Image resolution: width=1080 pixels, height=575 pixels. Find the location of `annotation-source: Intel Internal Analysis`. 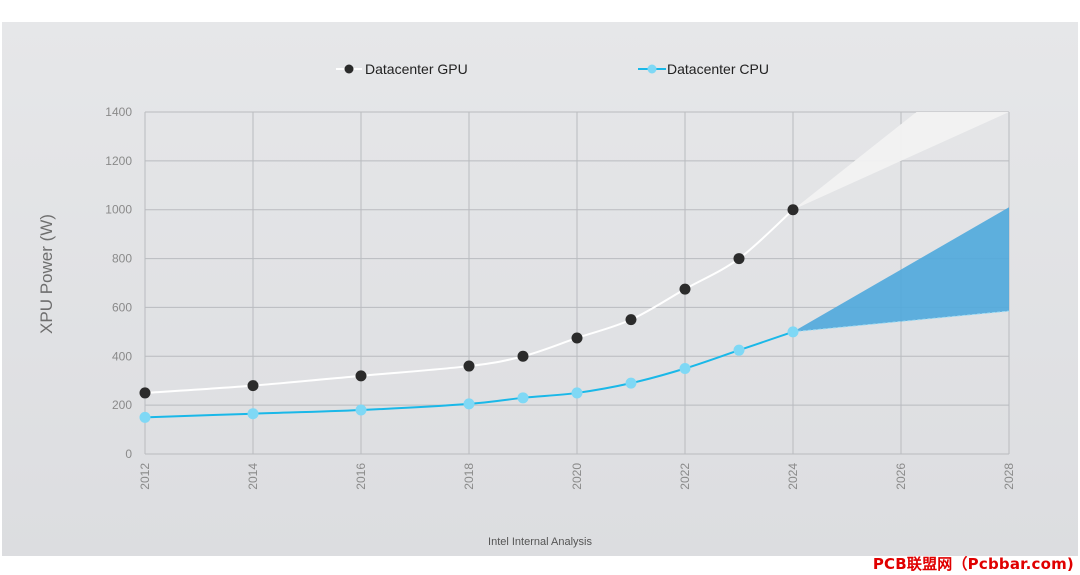

annotation-source: Intel Internal Analysis is located at coordinates (540, 542).